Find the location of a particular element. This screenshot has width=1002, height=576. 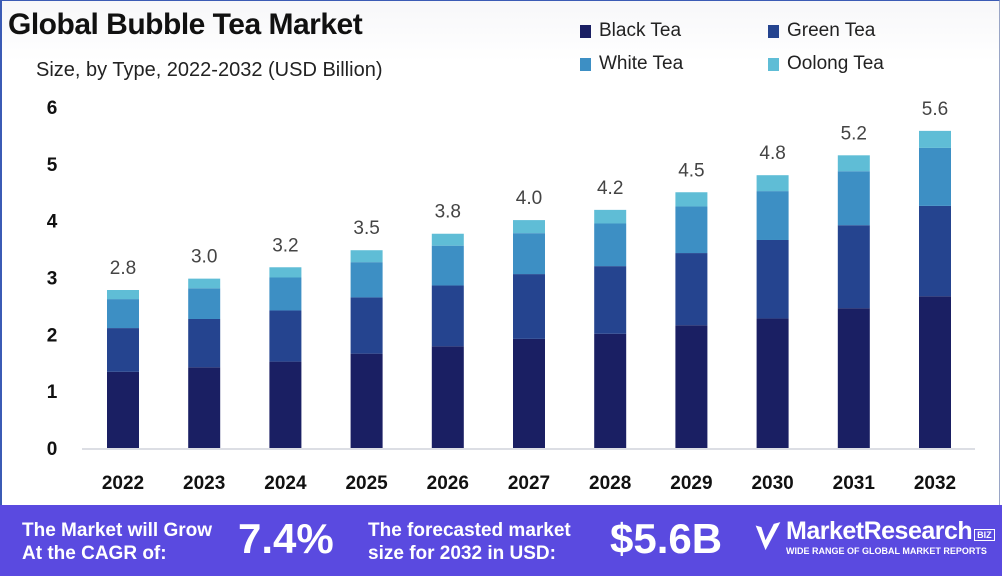

legend-label: Green Tea is located at coordinates (831, 30).